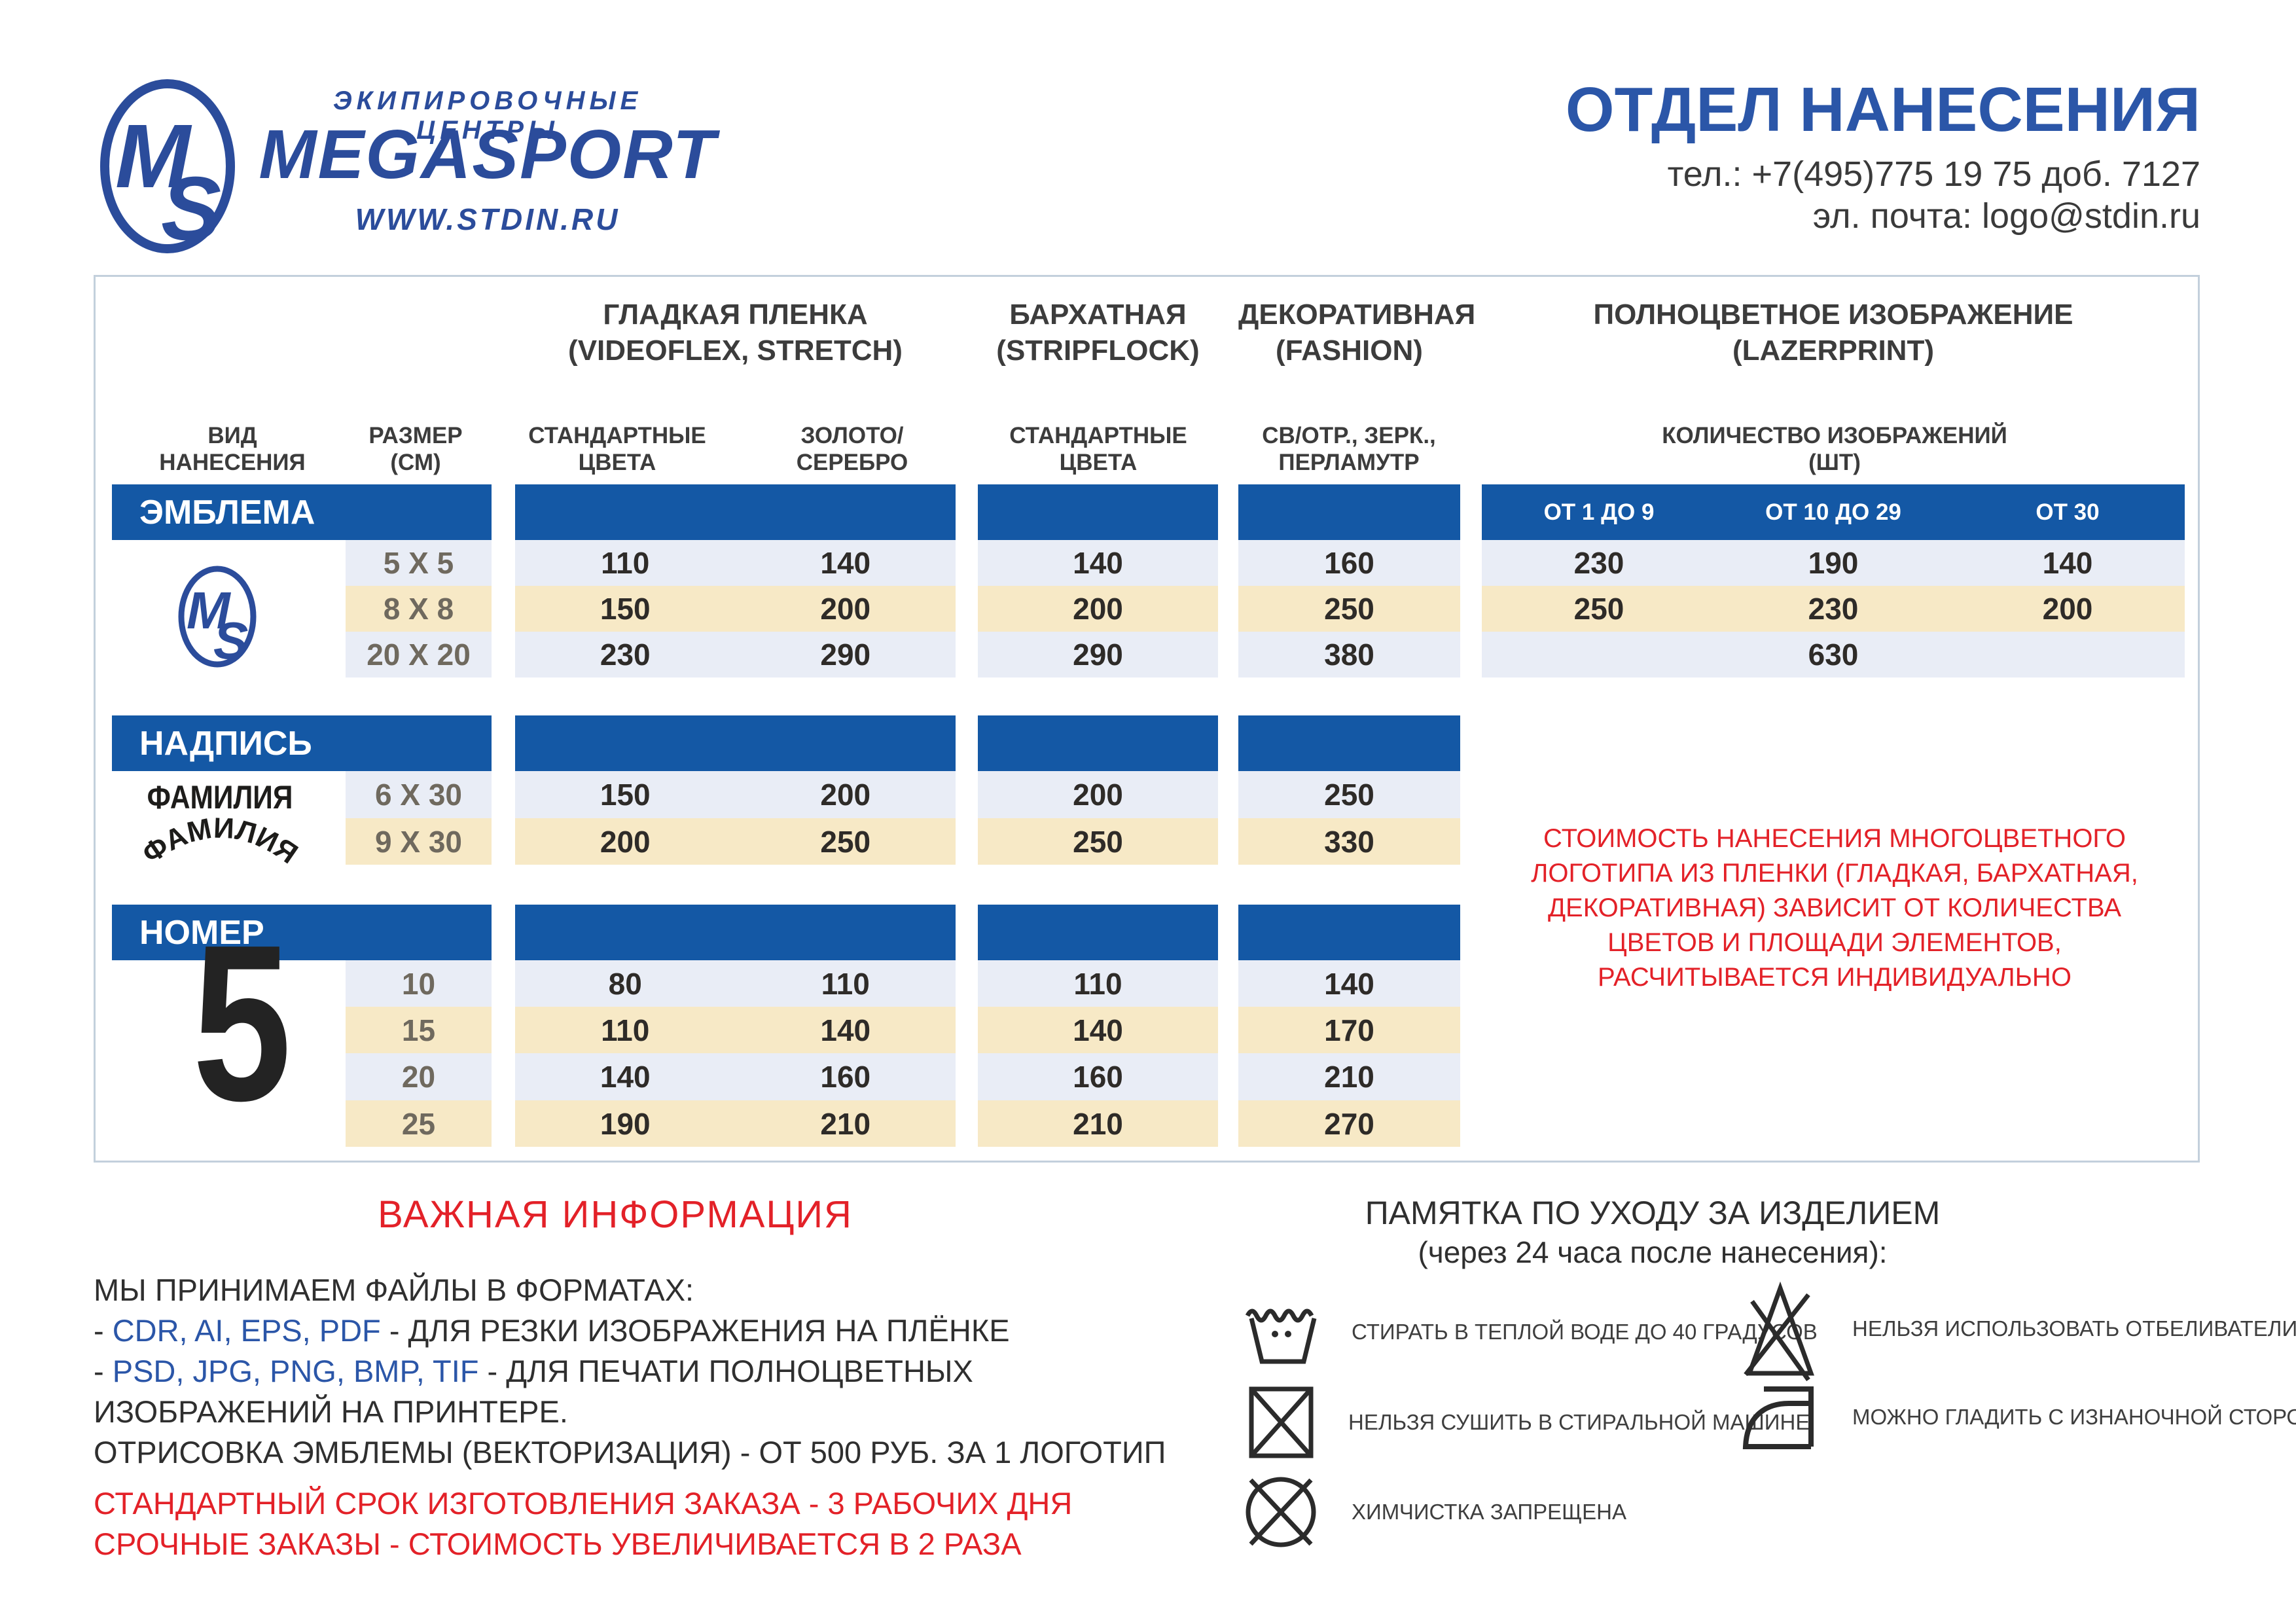  I want to click on care-item: СТИРАТЬ В ТЕПЛОЙ ВОДЕ ДО 40 ГРАДУСОВ, so click(1531, 1332).